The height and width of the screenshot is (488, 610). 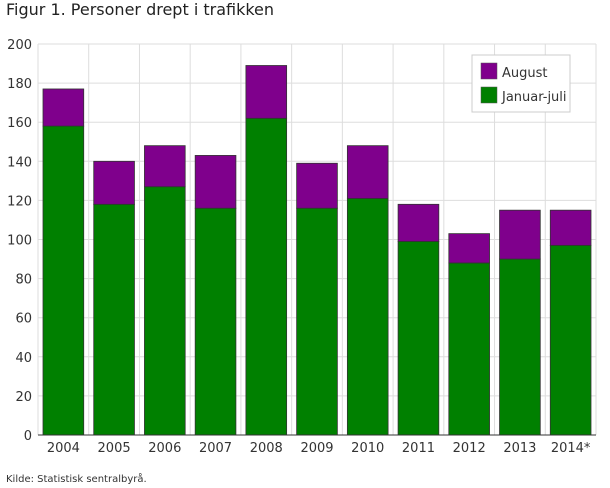 What do you see at coordinates (19, 241) in the screenshot?
I see `y-tick-label: 100` at bounding box center [19, 241].